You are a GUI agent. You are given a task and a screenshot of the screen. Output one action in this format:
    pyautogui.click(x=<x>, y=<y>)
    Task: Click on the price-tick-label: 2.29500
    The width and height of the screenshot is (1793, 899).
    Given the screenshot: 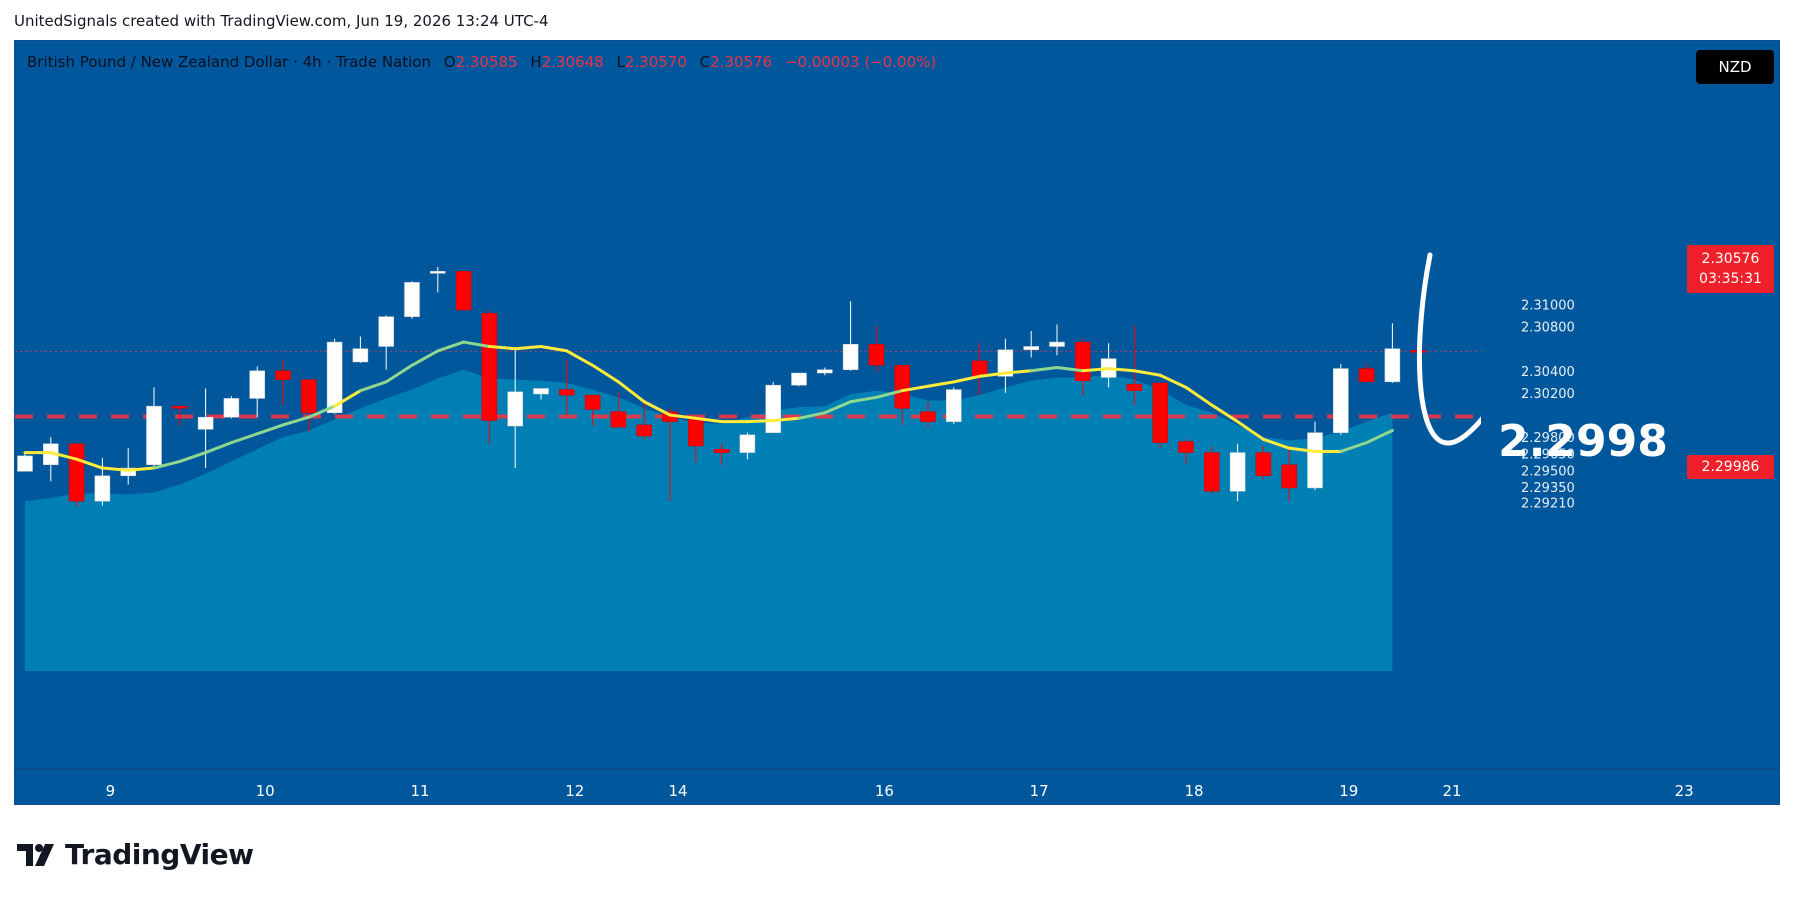 What is the action you would take?
    pyautogui.click(x=1548, y=471)
    